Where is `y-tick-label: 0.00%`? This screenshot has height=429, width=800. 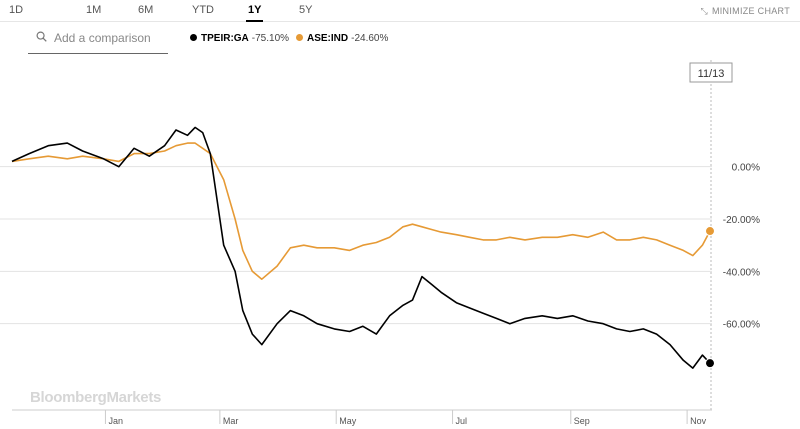
y-tick-label: 0.00% is located at coordinates (746, 168).